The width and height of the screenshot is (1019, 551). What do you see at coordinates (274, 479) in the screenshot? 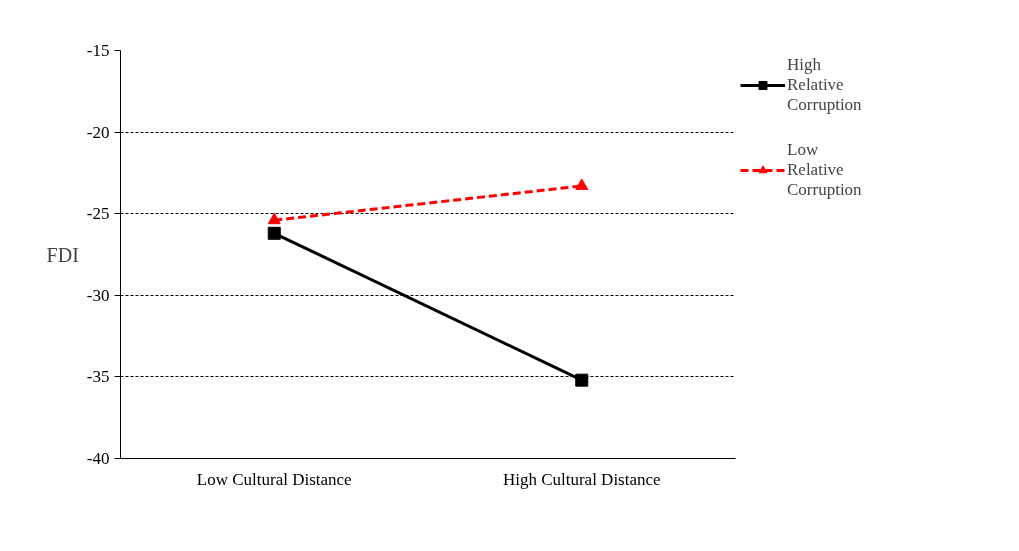
I see `x-tick-label: Low Cultural Distance` at bounding box center [274, 479].